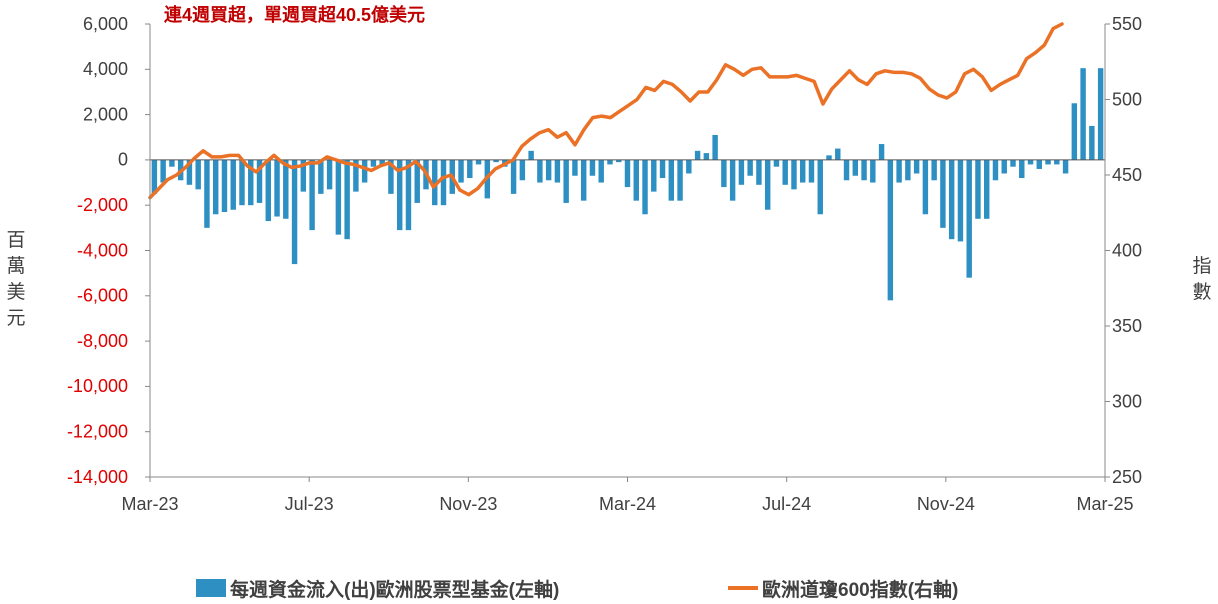 The height and width of the screenshot is (604, 1218). I want to click on right-axis-ticks: 250 300 350 400 450 500 550, so click(1127, 250).